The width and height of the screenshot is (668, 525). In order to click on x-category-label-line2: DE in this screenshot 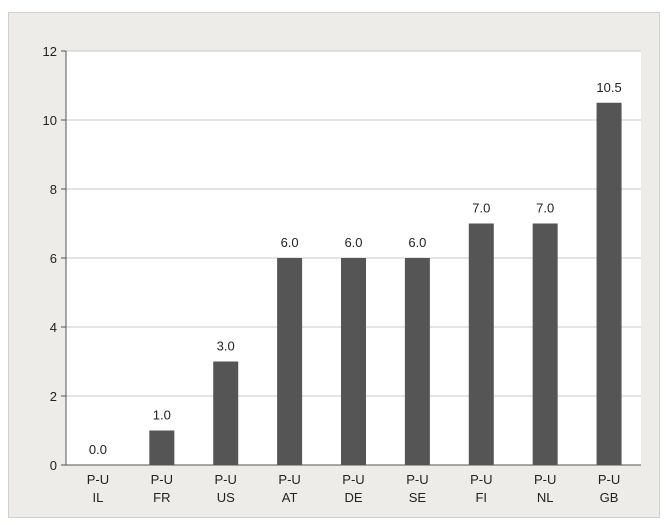, I will do `click(353, 497)`.